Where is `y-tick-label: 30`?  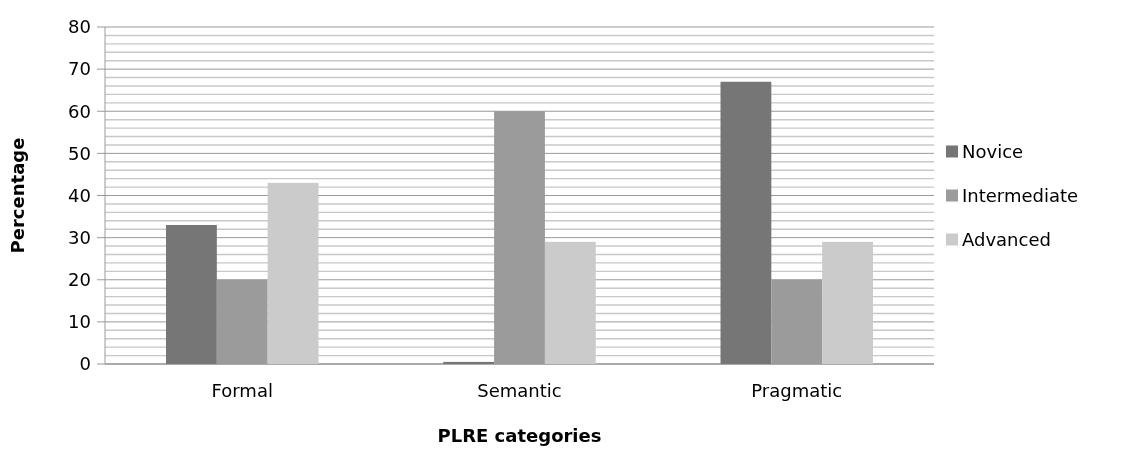 y-tick-label: 30 is located at coordinates (79, 237).